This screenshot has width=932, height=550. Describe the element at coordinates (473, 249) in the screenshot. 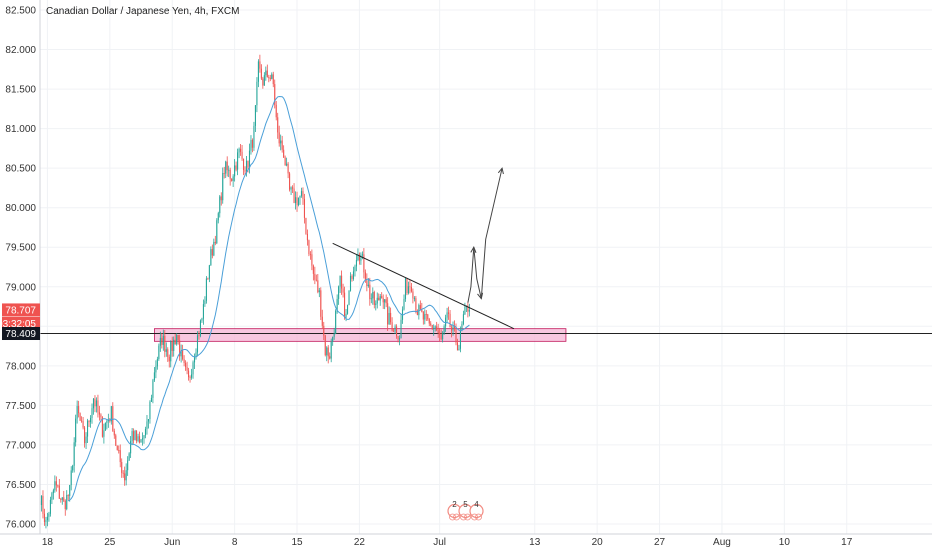

I see `arrowhead` at that location.